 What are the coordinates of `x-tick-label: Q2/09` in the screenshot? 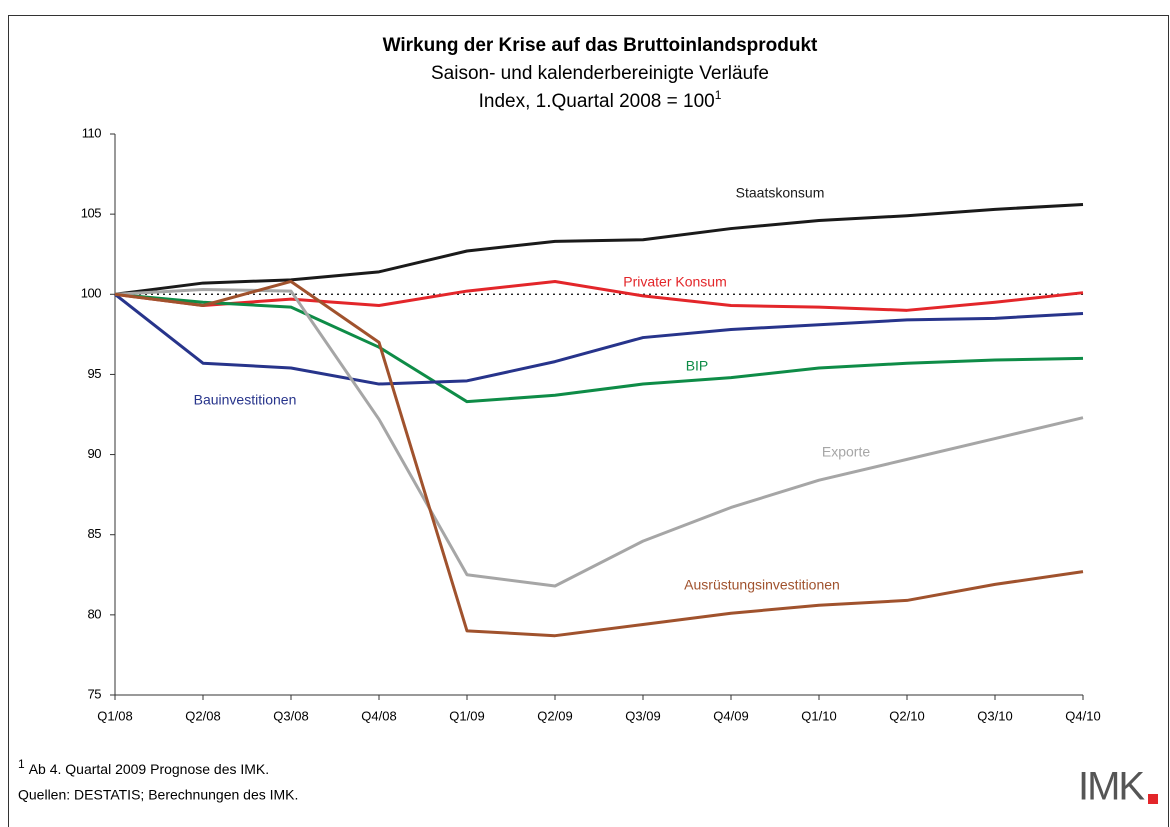 It's located at (554, 715).